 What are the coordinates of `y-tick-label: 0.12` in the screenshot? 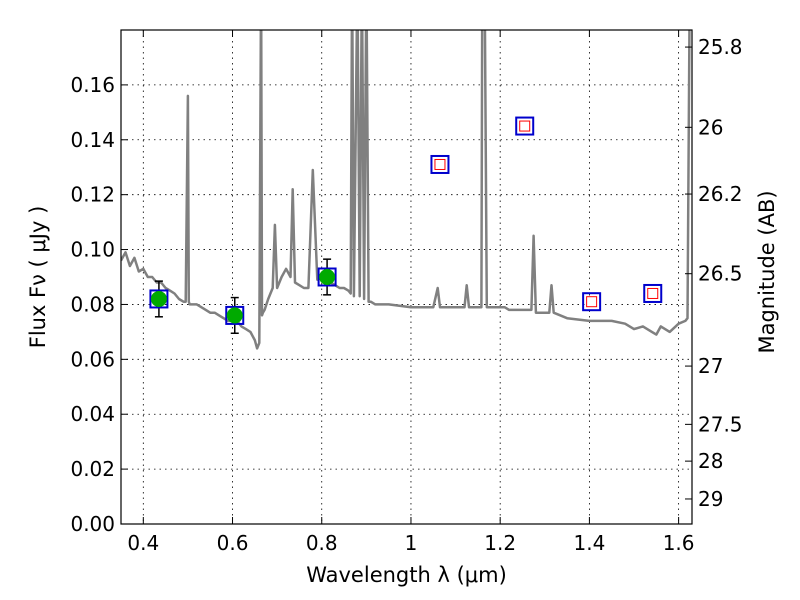 It's located at (92, 195).